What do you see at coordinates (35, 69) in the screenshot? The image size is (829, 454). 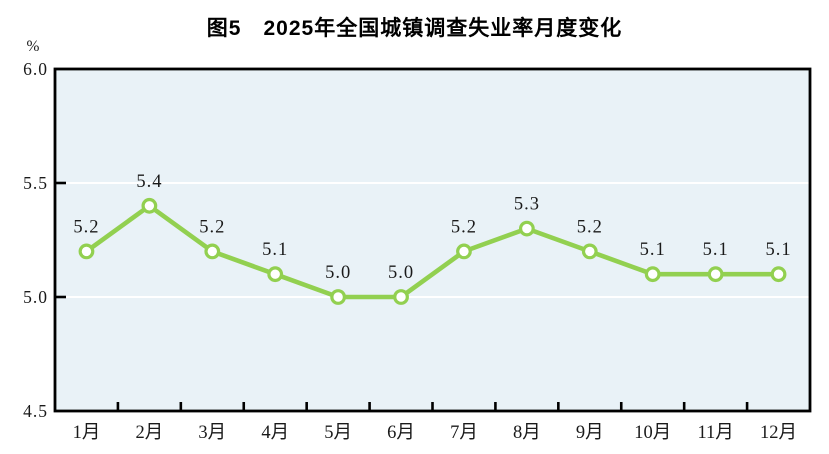 I see `y-tick-label: 6.0` at bounding box center [35, 69].